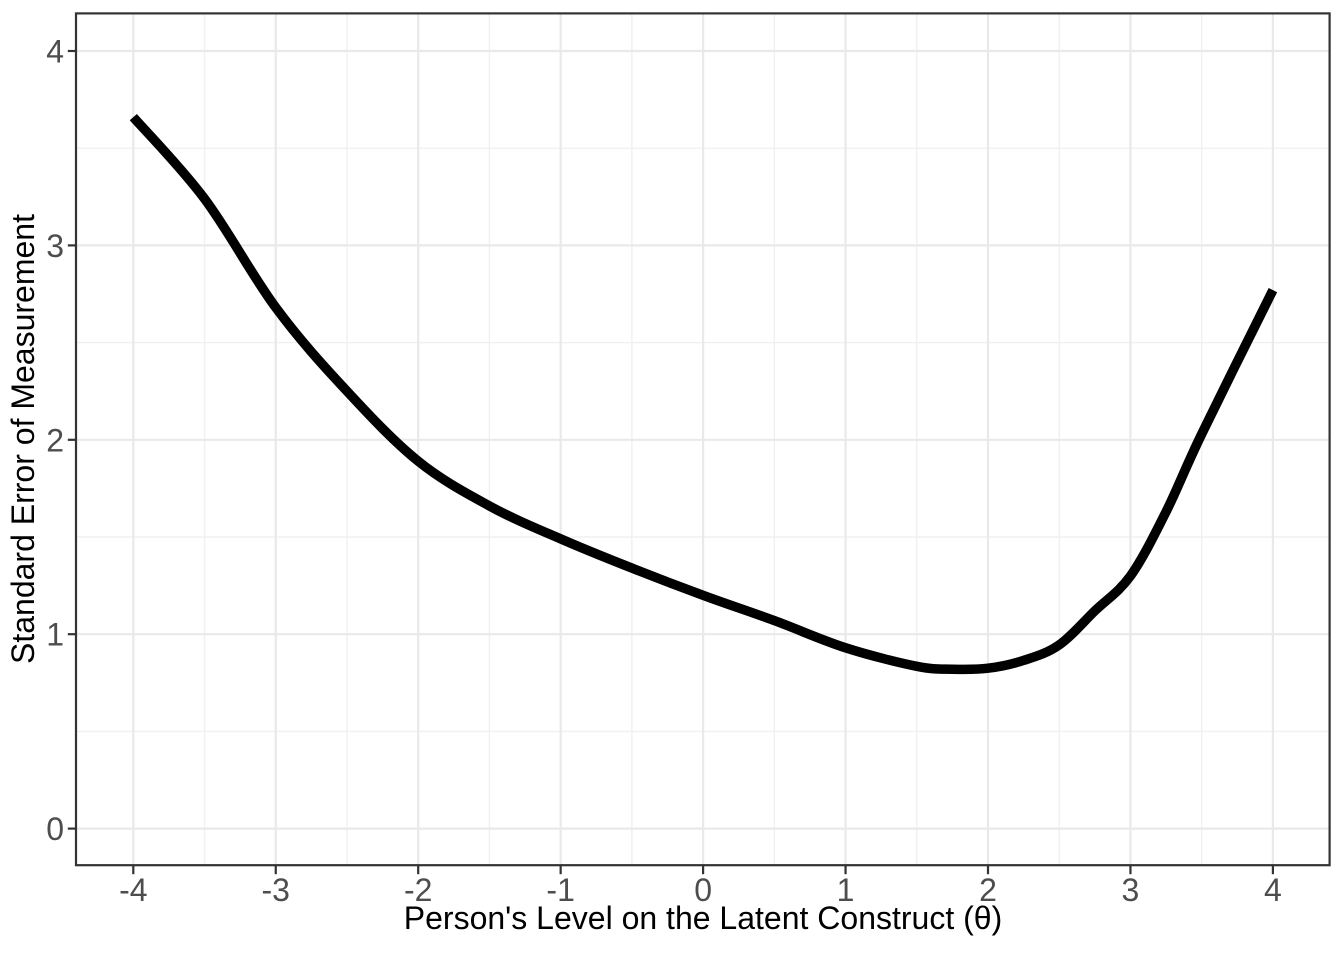 This screenshot has height=960, width=1344. What do you see at coordinates (988, 890) in the screenshot?
I see `x-tick-label: 2` at bounding box center [988, 890].